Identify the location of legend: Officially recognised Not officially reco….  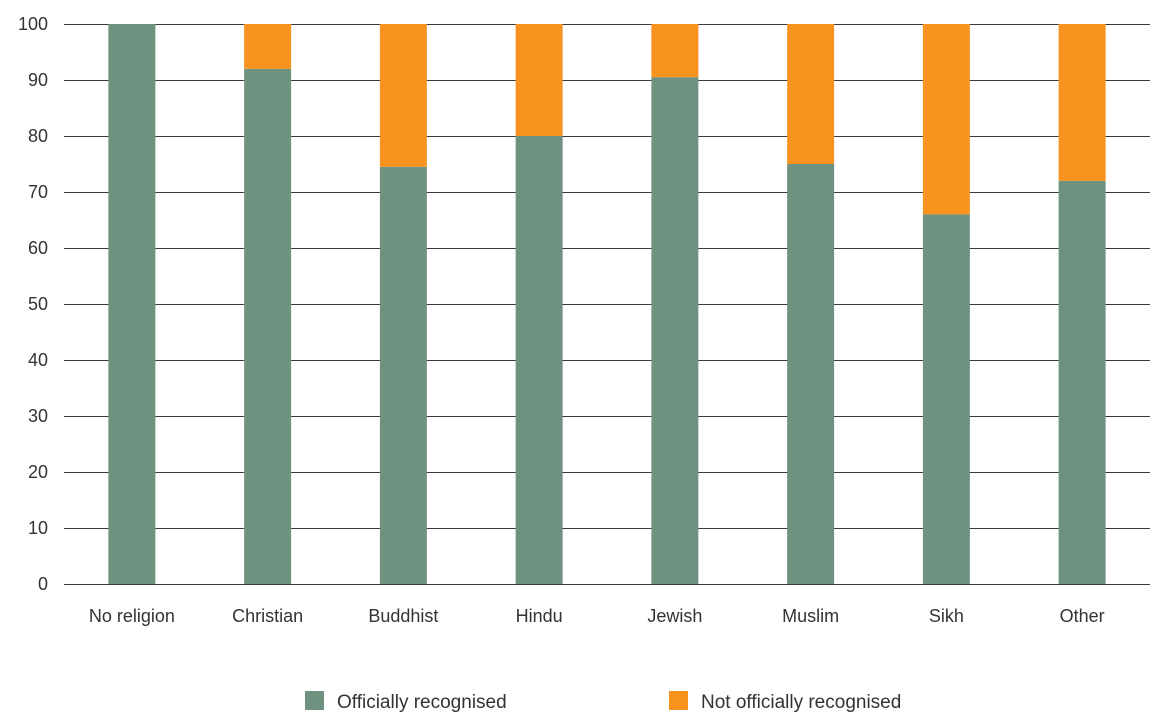
(603, 702).